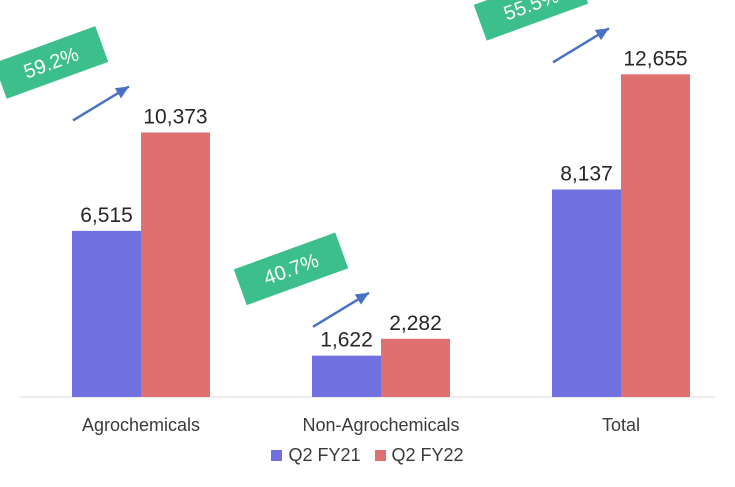  What do you see at coordinates (415, 323) in the screenshot?
I see `data-label-non-agrochemicals-series-2: 2,282` at bounding box center [415, 323].